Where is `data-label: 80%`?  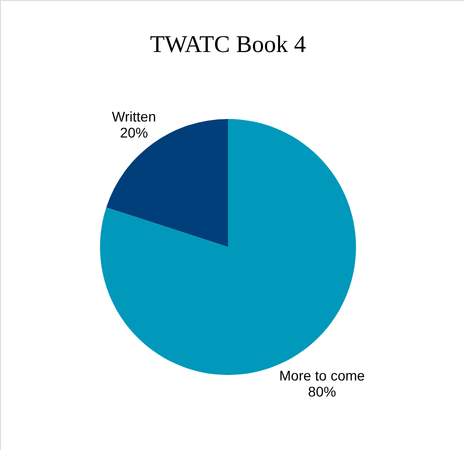 data-label: 80% is located at coordinates (322, 391).